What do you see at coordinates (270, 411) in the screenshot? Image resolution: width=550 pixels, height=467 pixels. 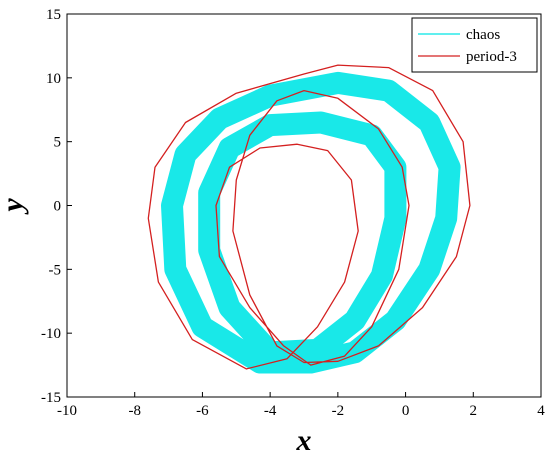 I see `x-tick-label: -4` at bounding box center [270, 411].